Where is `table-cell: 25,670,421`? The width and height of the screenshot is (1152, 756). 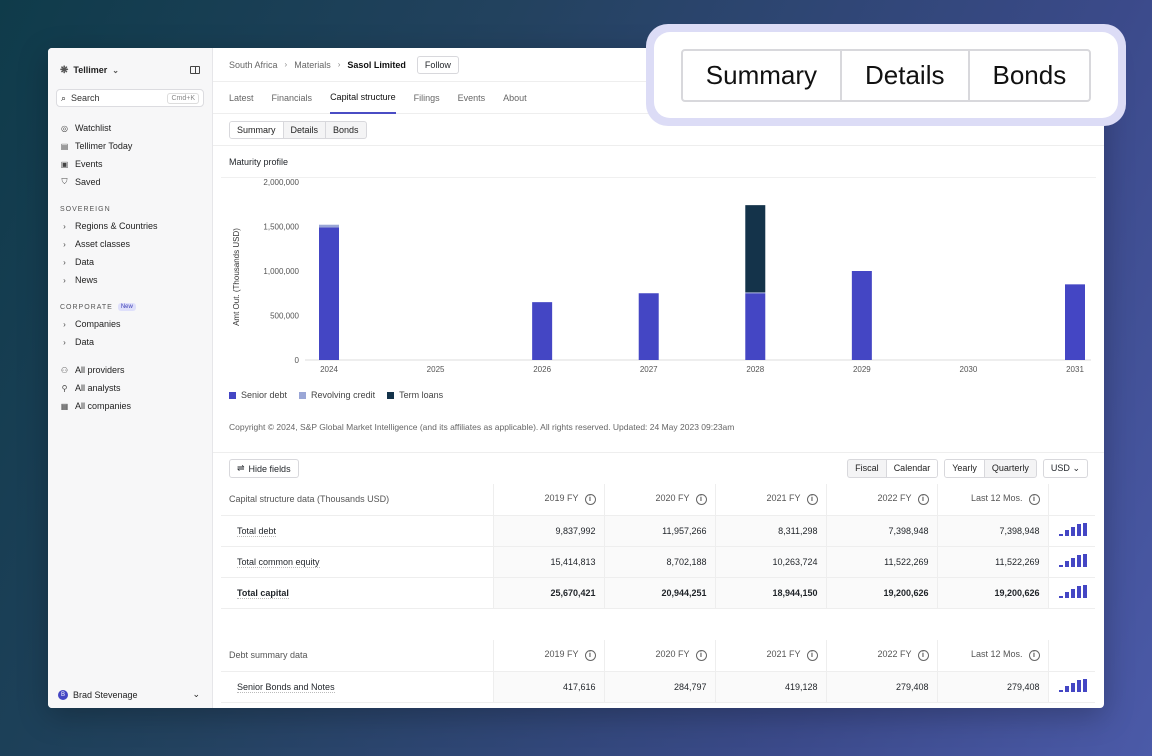
table-cell: 25,670,421 is located at coordinates (548, 593).